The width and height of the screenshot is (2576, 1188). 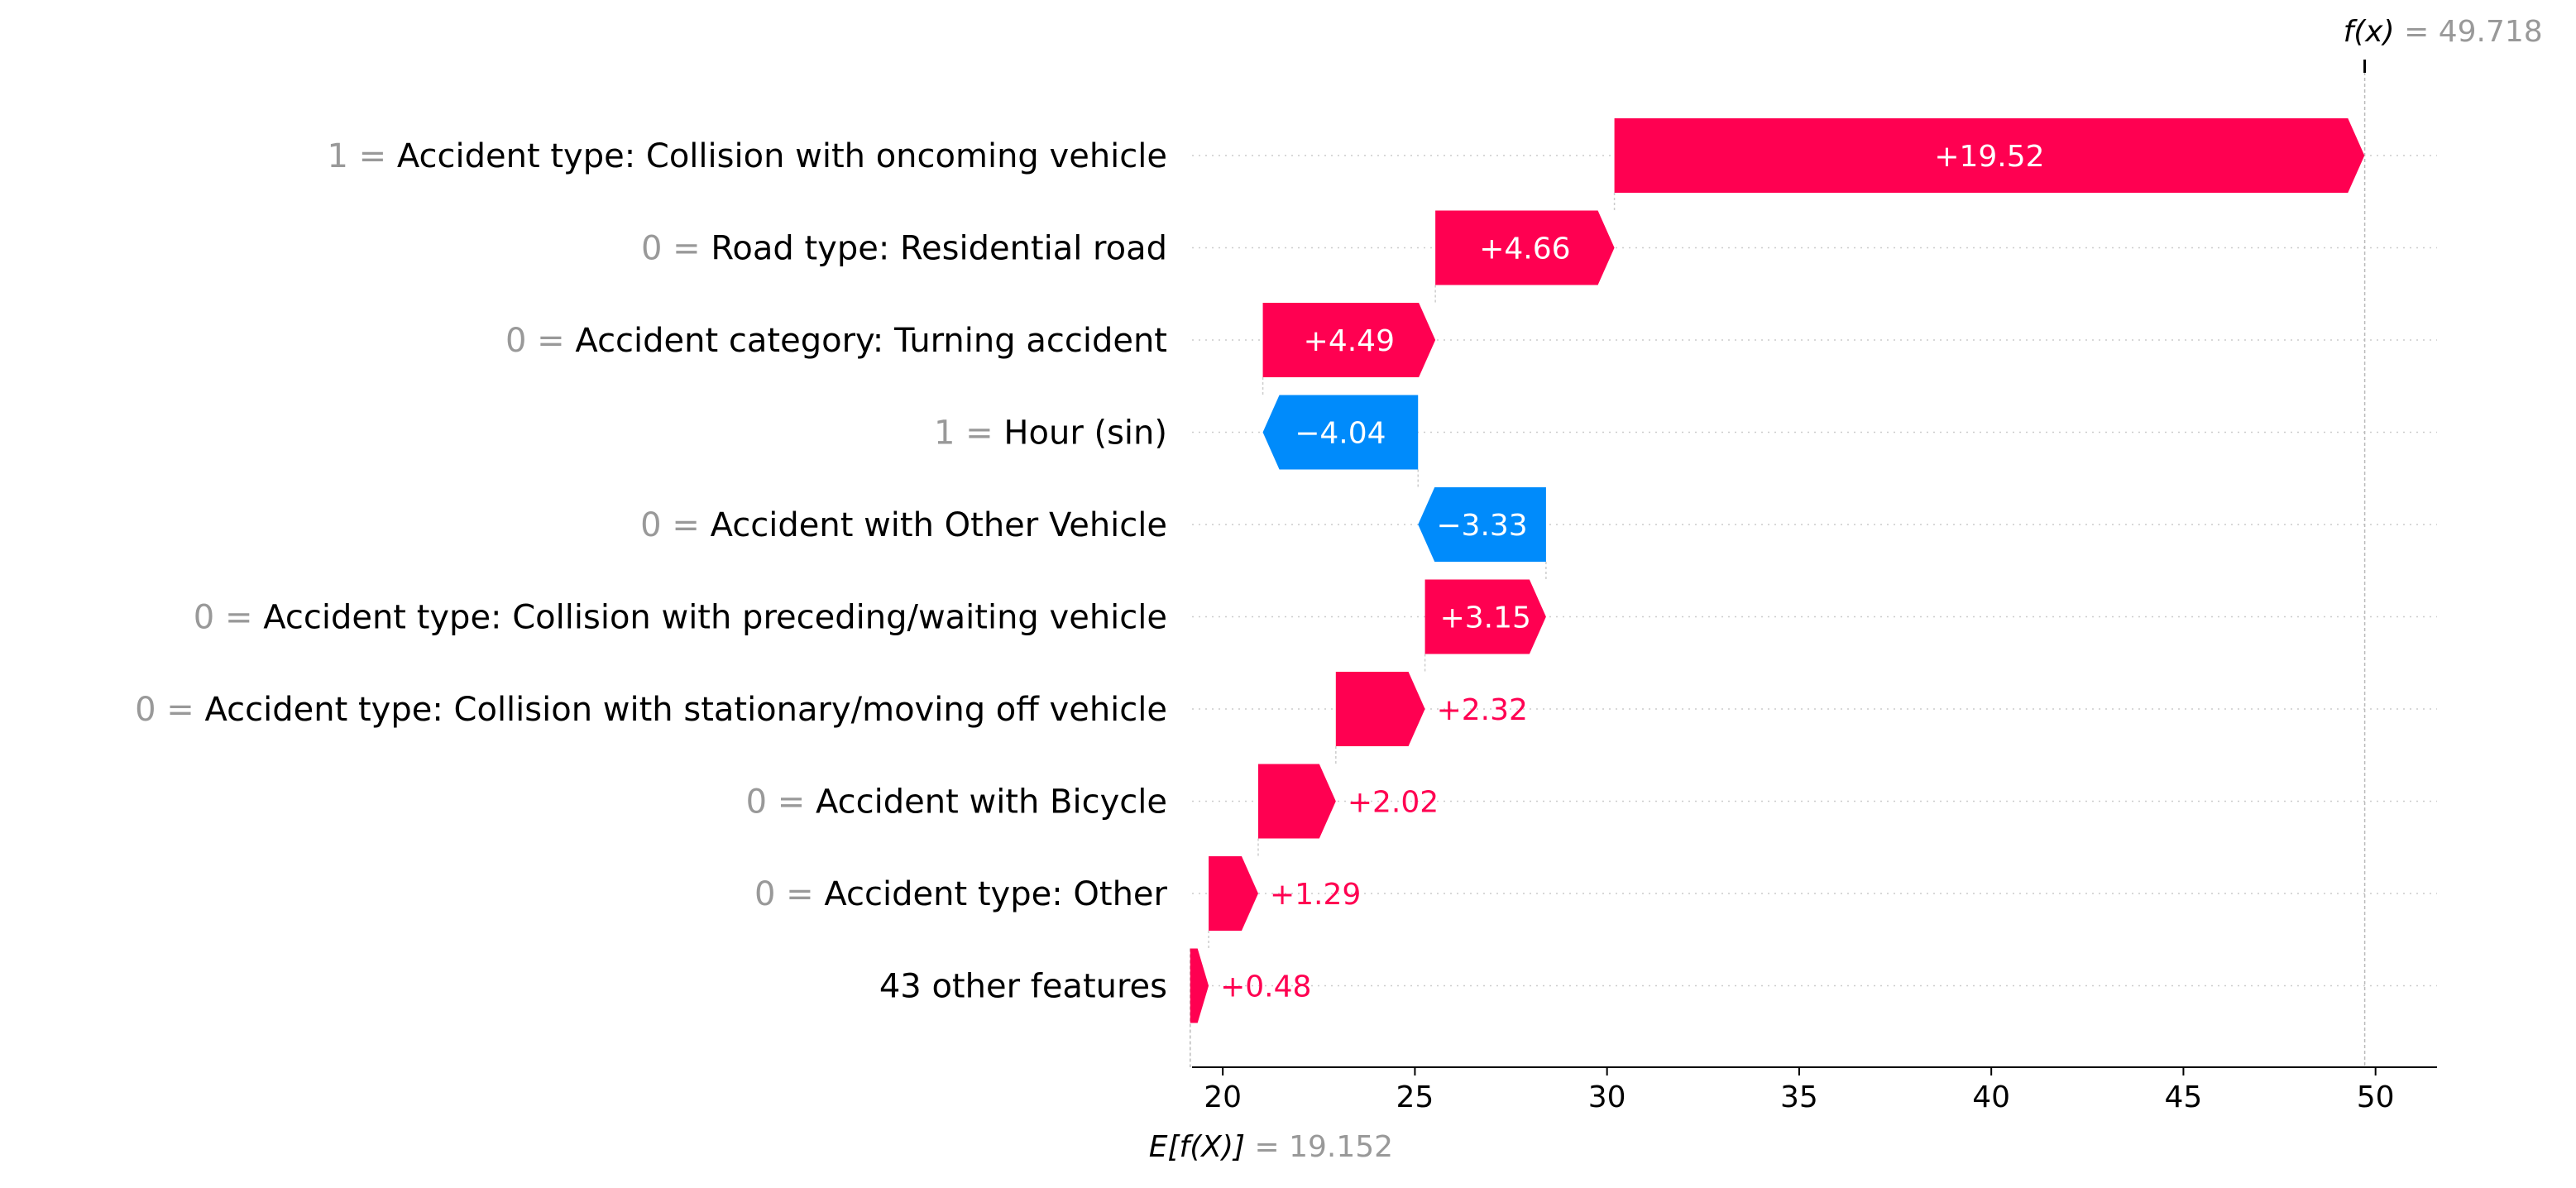 I want to click on feature-label: 0 = Accident with Other Vehicle, so click(x=904, y=525).